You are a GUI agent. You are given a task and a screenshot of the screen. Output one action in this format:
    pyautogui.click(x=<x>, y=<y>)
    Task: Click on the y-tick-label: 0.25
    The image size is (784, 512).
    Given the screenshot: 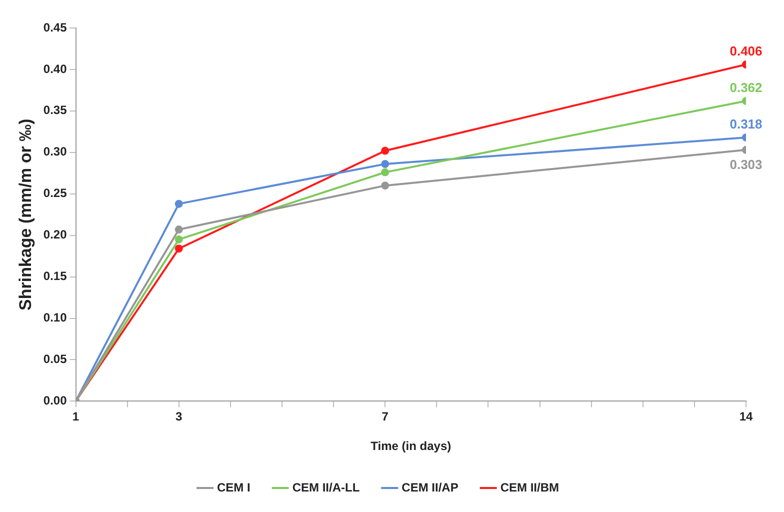 What is the action you would take?
    pyautogui.click(x=55, y=193)
    